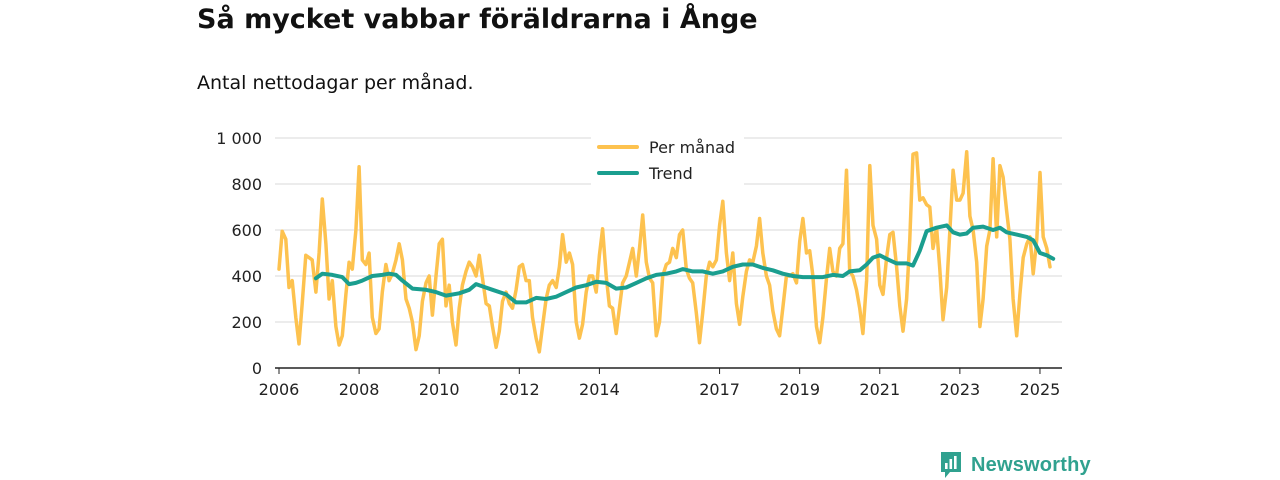 Image resolution: width=1280 pixels, height=480 pixels. What do you see at coordinates (246, 276) in the screenshot?
I see `y-tick-label: 400` at bounding box center [246, 276].